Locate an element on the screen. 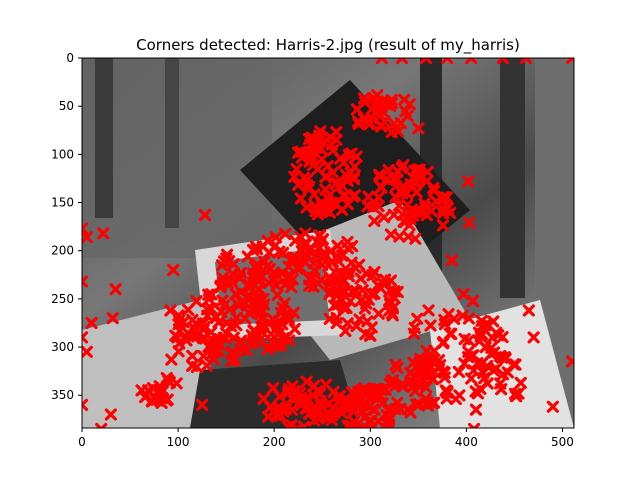  x-tick-label: 400 is located at coordinates (466, 442).